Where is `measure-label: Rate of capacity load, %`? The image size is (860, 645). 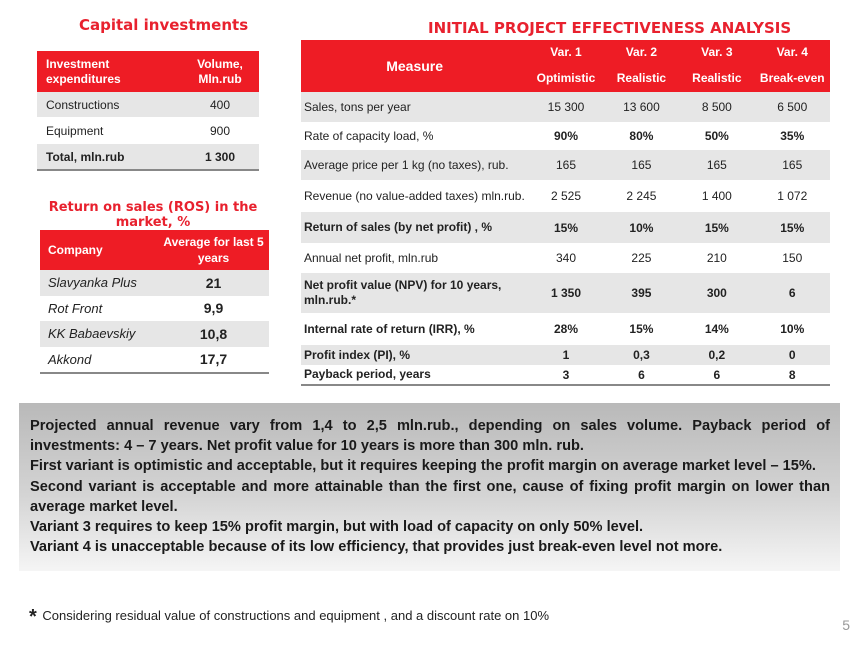
measure-label: Rate of capacity load, % is located at coordinates (415, 136).